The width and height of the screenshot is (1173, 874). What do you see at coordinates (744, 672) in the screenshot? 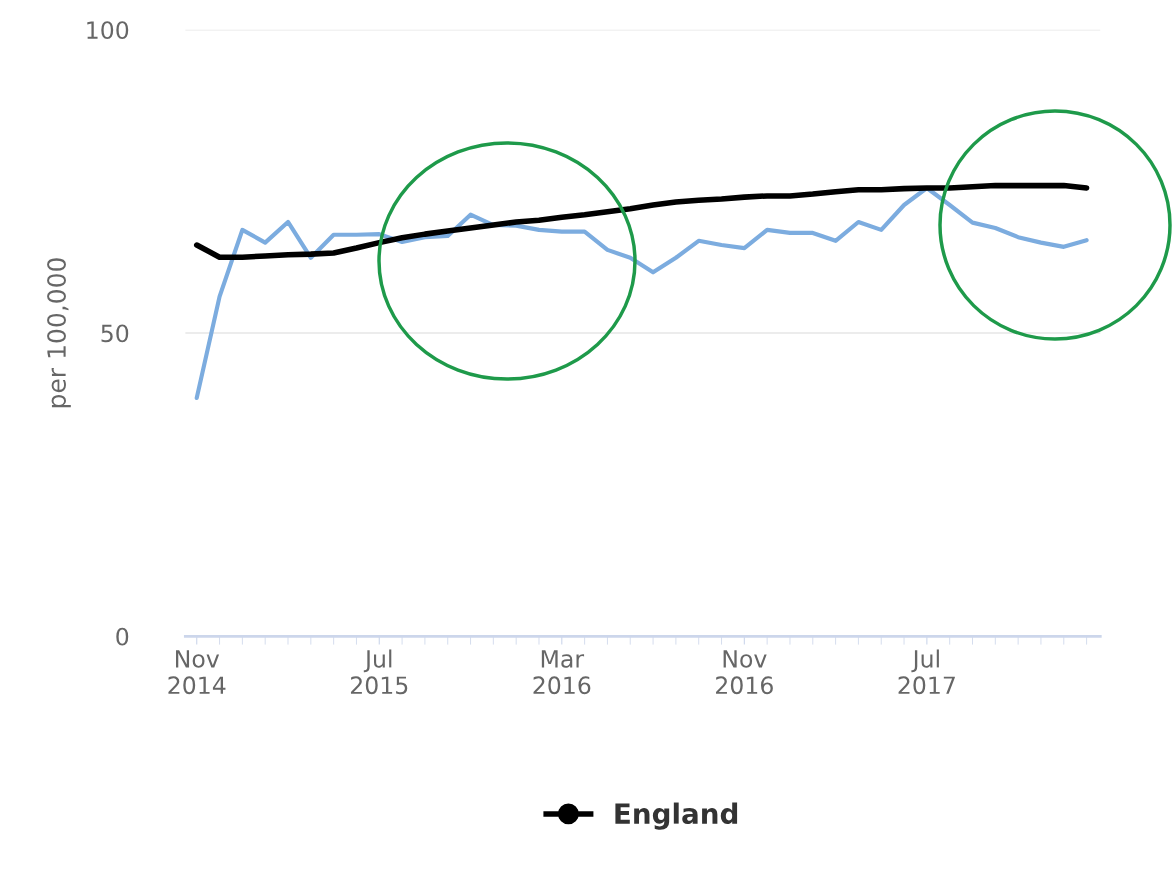
I see `x-tick-label: Nov 2016` at bounding box center [744, 672].